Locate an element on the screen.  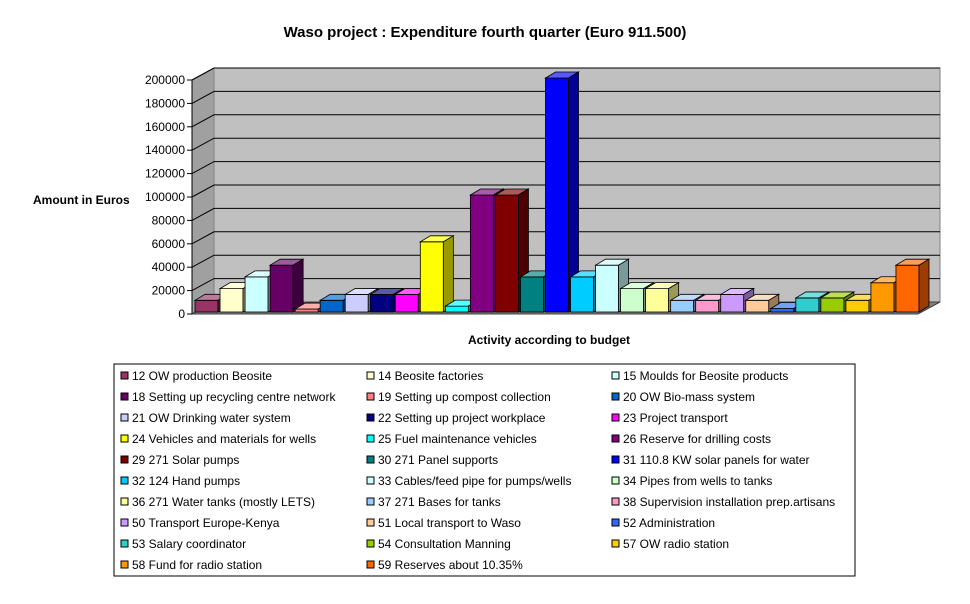
y-tick-label: 120000 is located at coordinates (165, 174).